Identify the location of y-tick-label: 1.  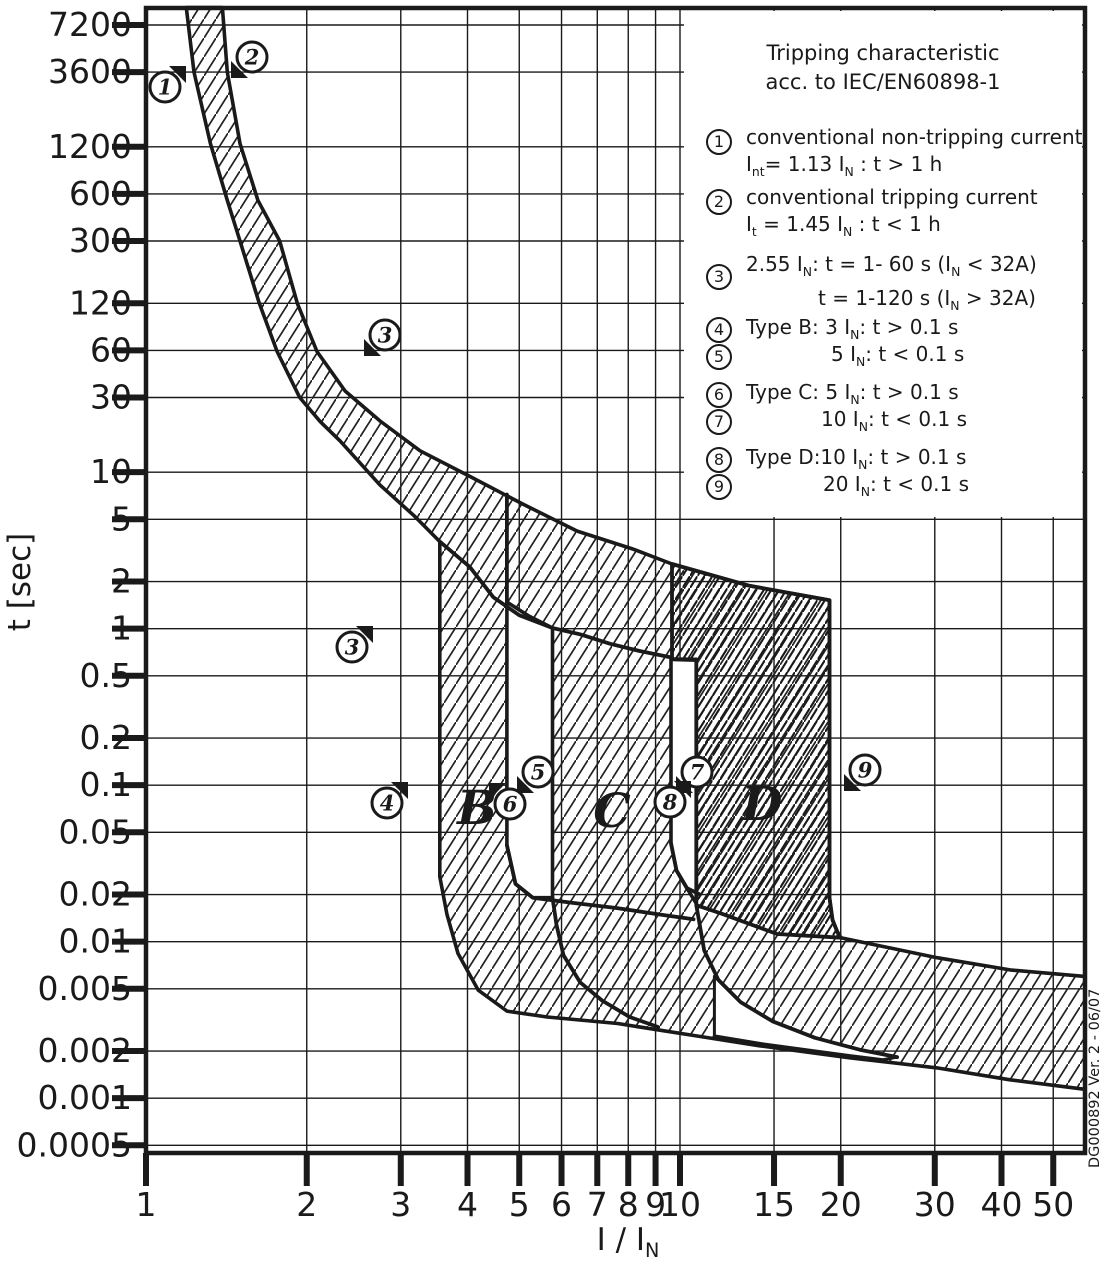
(121, 628).